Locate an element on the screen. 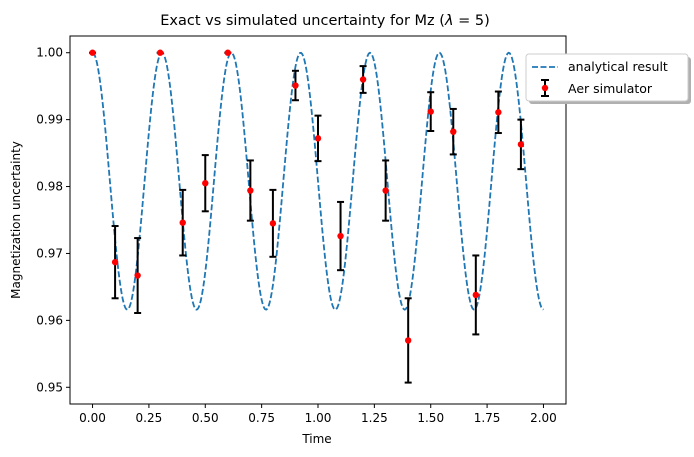 This screenshot has height=457, width=694. x-tick-label: 1.25 is located at coordinates (374, 418).